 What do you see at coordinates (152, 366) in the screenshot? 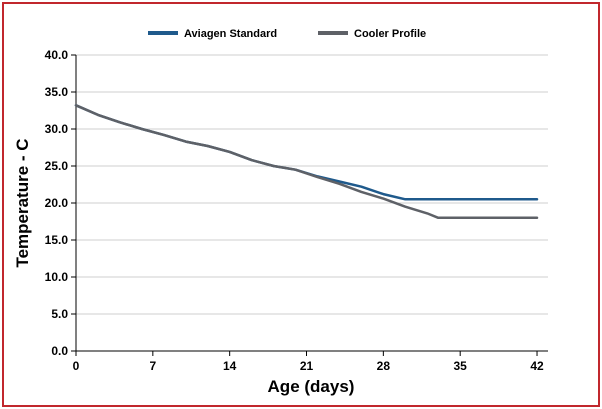
I see `x-tick-label-1: 7` at bounding box center [152, 366].